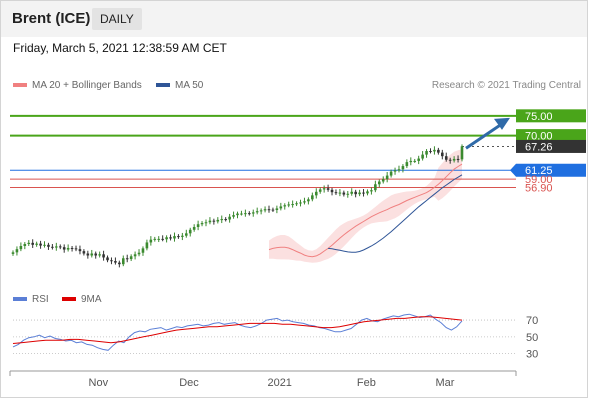 This screenshot has height=400, width=590. I want to click on rsi-line, so click(237, 332).